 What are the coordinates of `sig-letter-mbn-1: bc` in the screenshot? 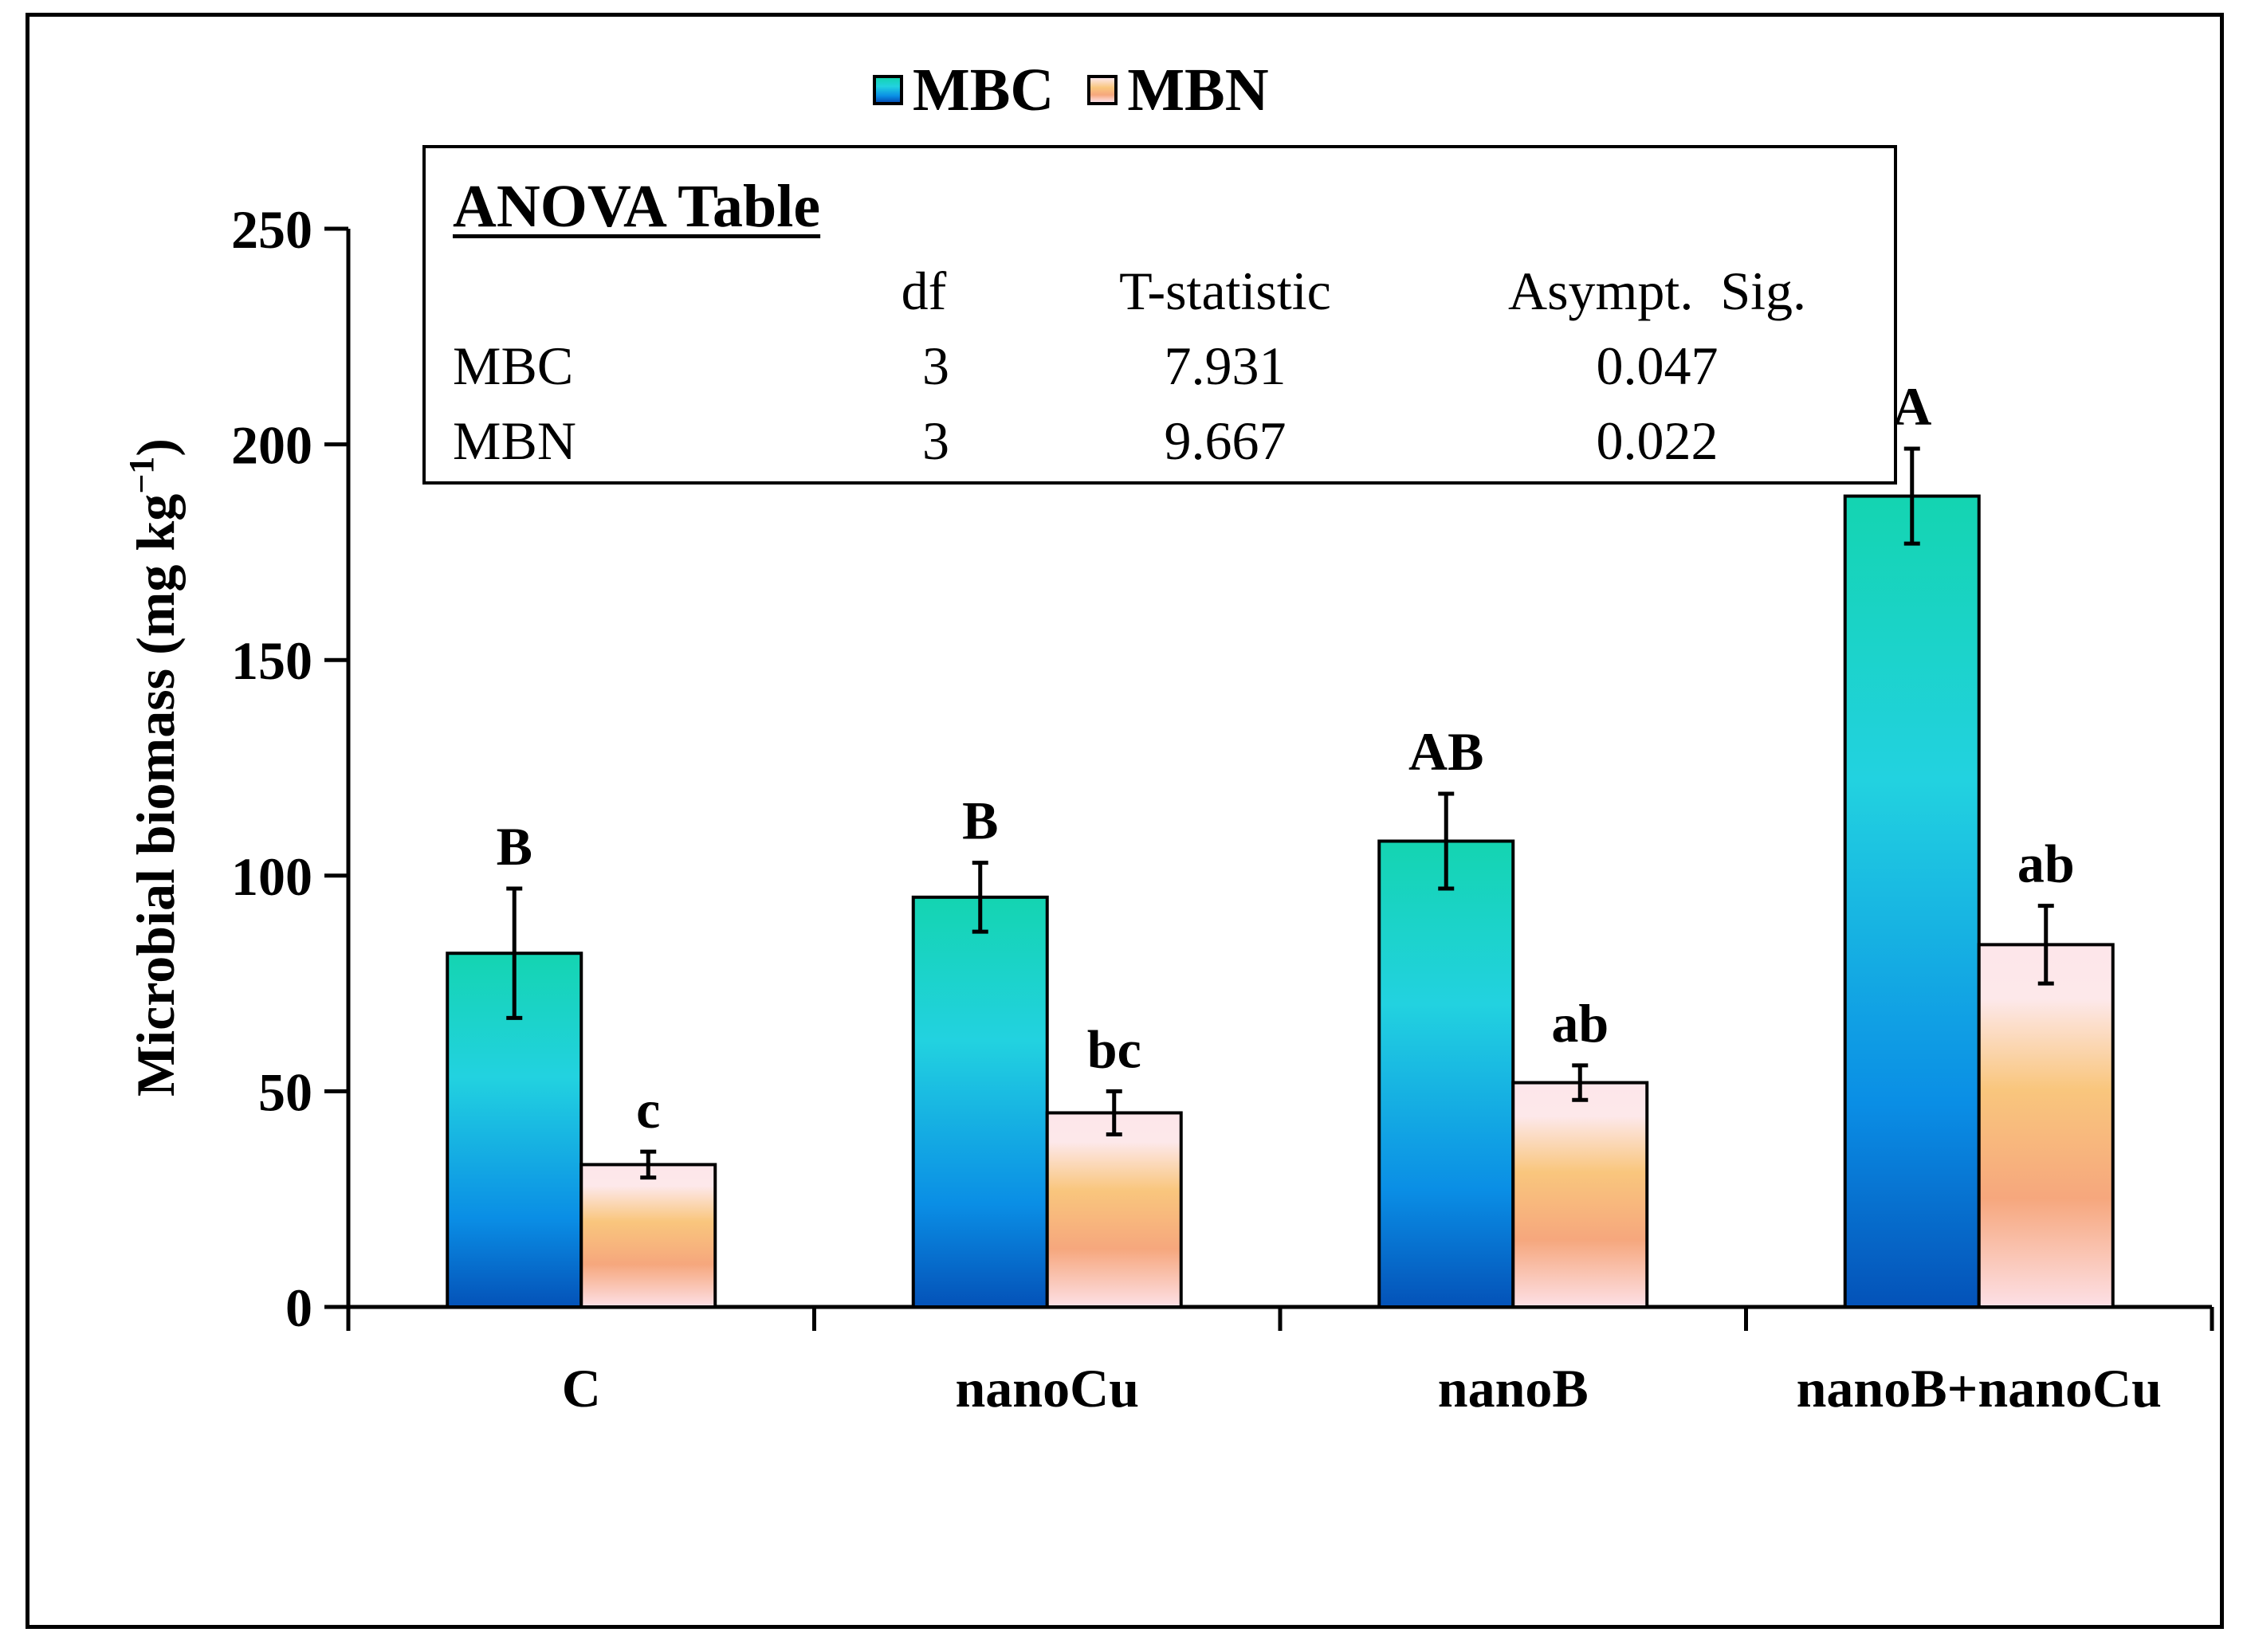 It's located at (1114, 1048).